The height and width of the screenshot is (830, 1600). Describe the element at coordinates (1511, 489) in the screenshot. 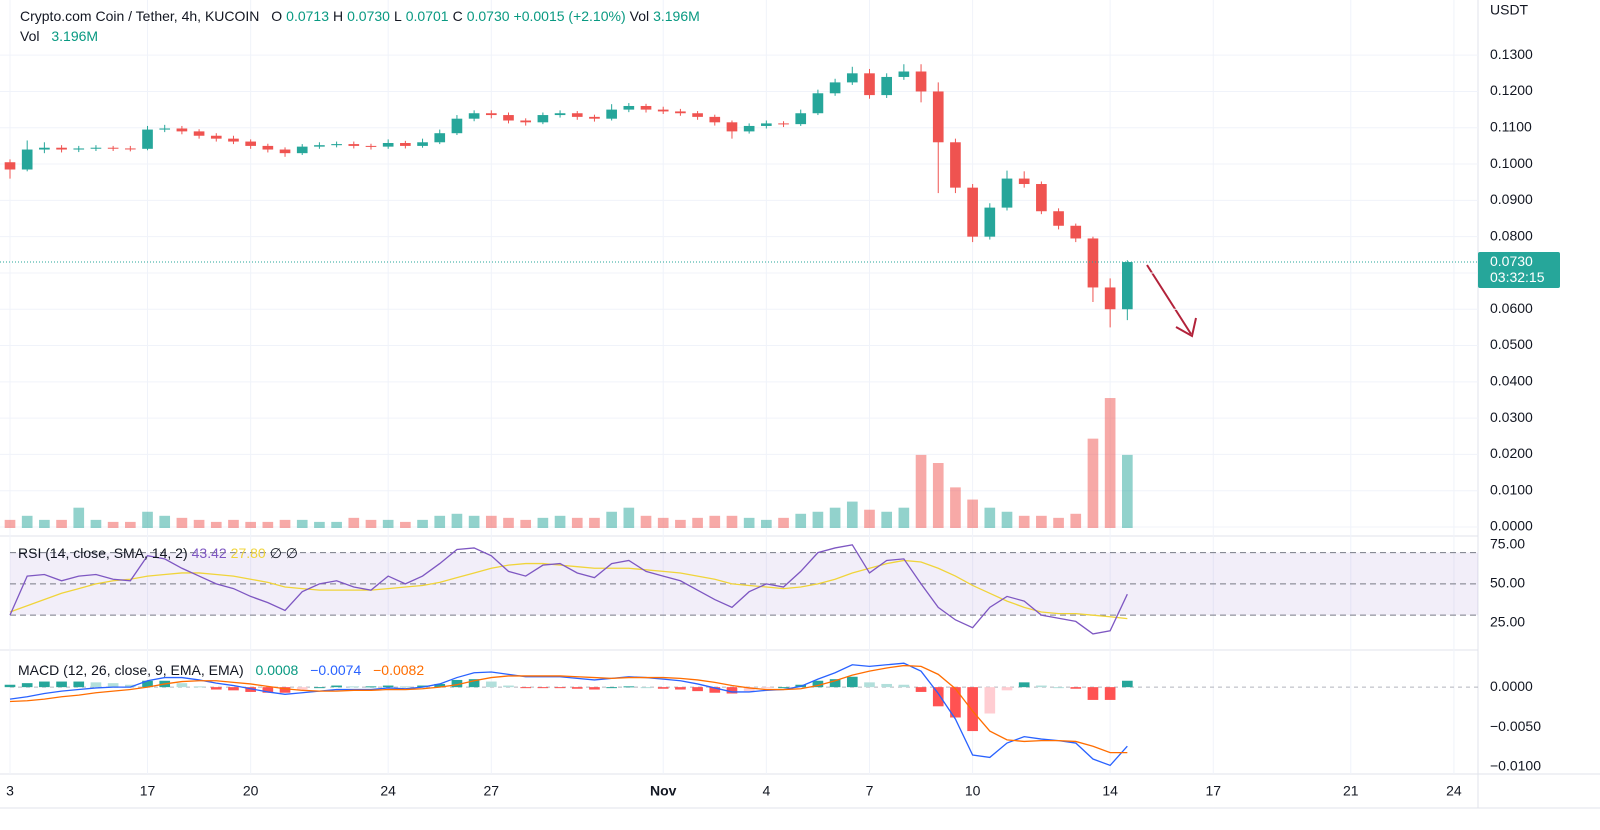

I see `y-tick-label: 0.0100` at that location.